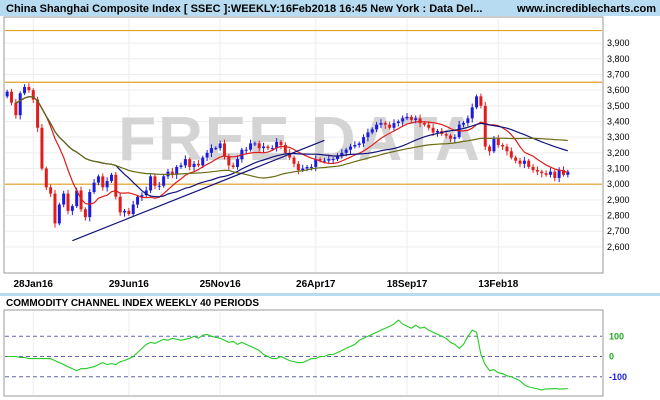 The height and width of the screenshot is (400, 660). What do you see at coordinates (618, 247) in the screenshot?
I see `y-tick-label-0: 2,600` at bounding box center [618, 247].